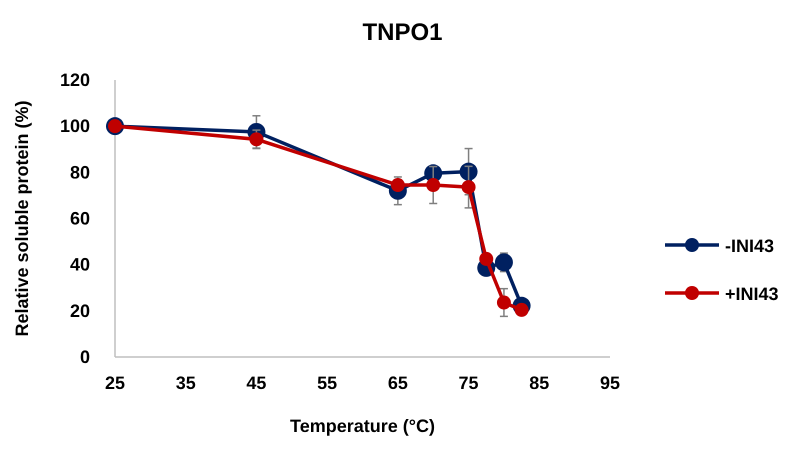 This screenshot has height=450, width=800. Describe the element at coordinates (85, 357) in the screenshot. I see `y-tick-label: 0` at that location.